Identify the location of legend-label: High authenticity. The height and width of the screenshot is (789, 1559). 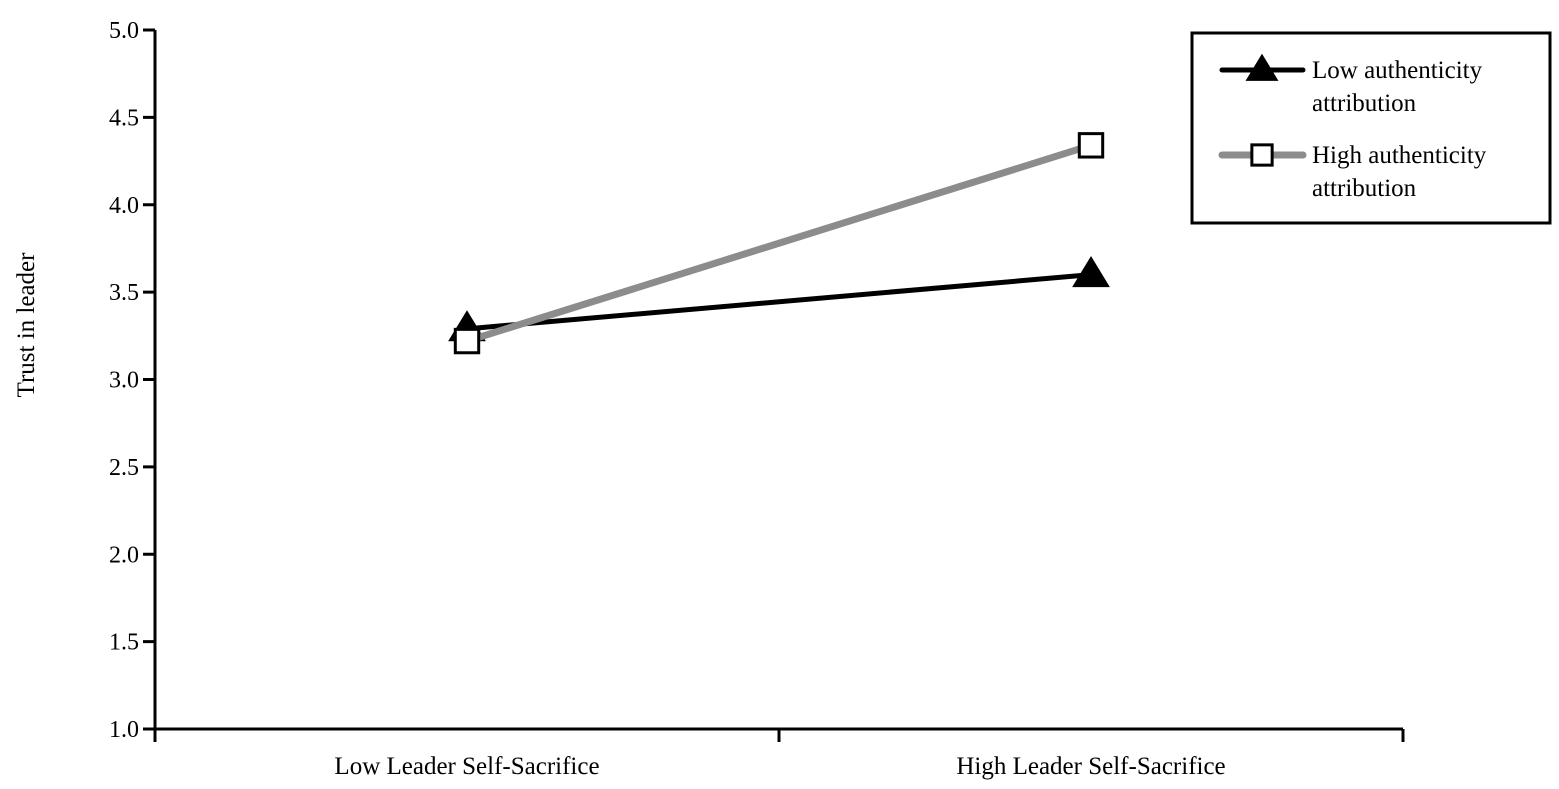
(1399, 155).